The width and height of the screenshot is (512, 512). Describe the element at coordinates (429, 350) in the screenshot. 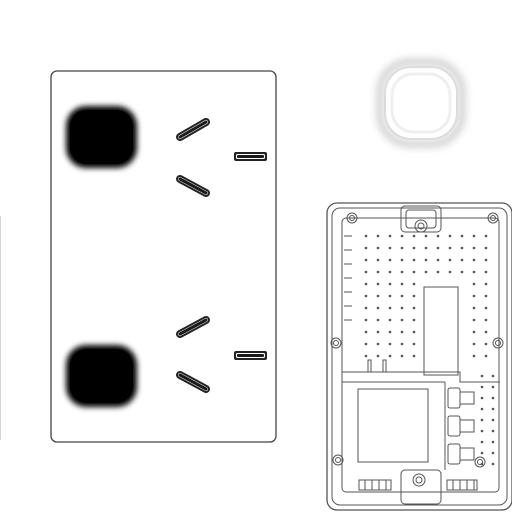

I see `ventilation-dots` at that location.